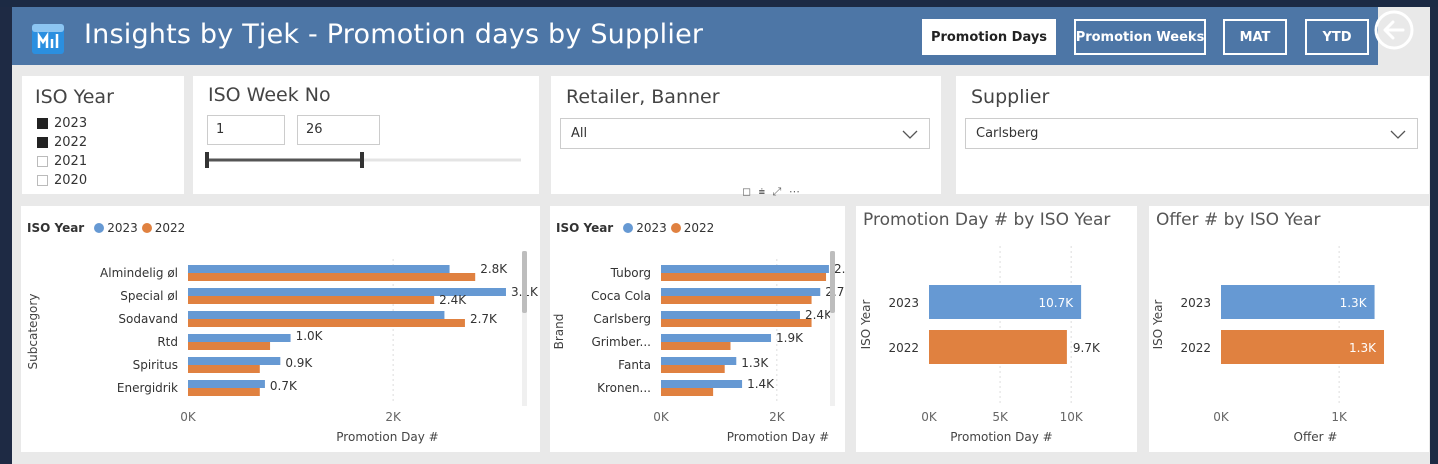 This screenshot has width=1438, height=464. What do you see at coordinates (1195, 303) in the screenshot?
I see `category-label: 2023` at bounding box center [1195, 303].